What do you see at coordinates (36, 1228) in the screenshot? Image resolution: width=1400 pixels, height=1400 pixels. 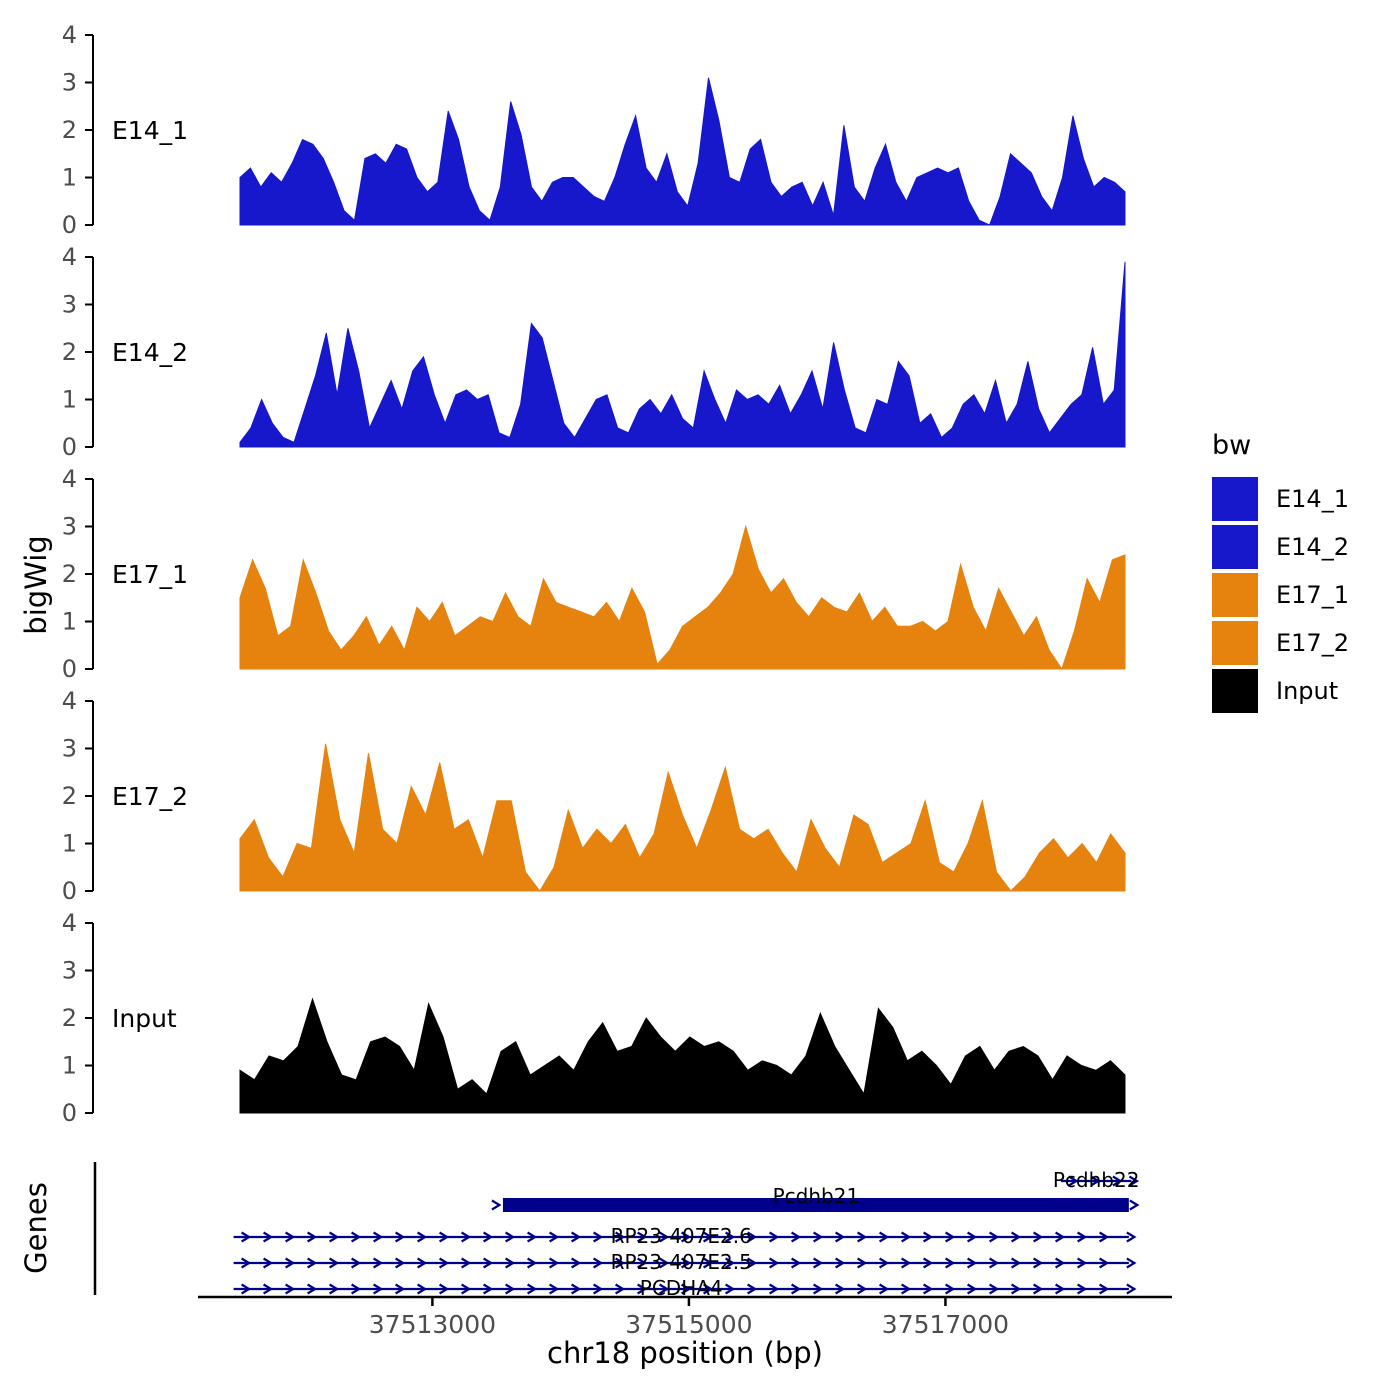 I see `genes-panel-title: Genes` at bounding box center [36, 1228].